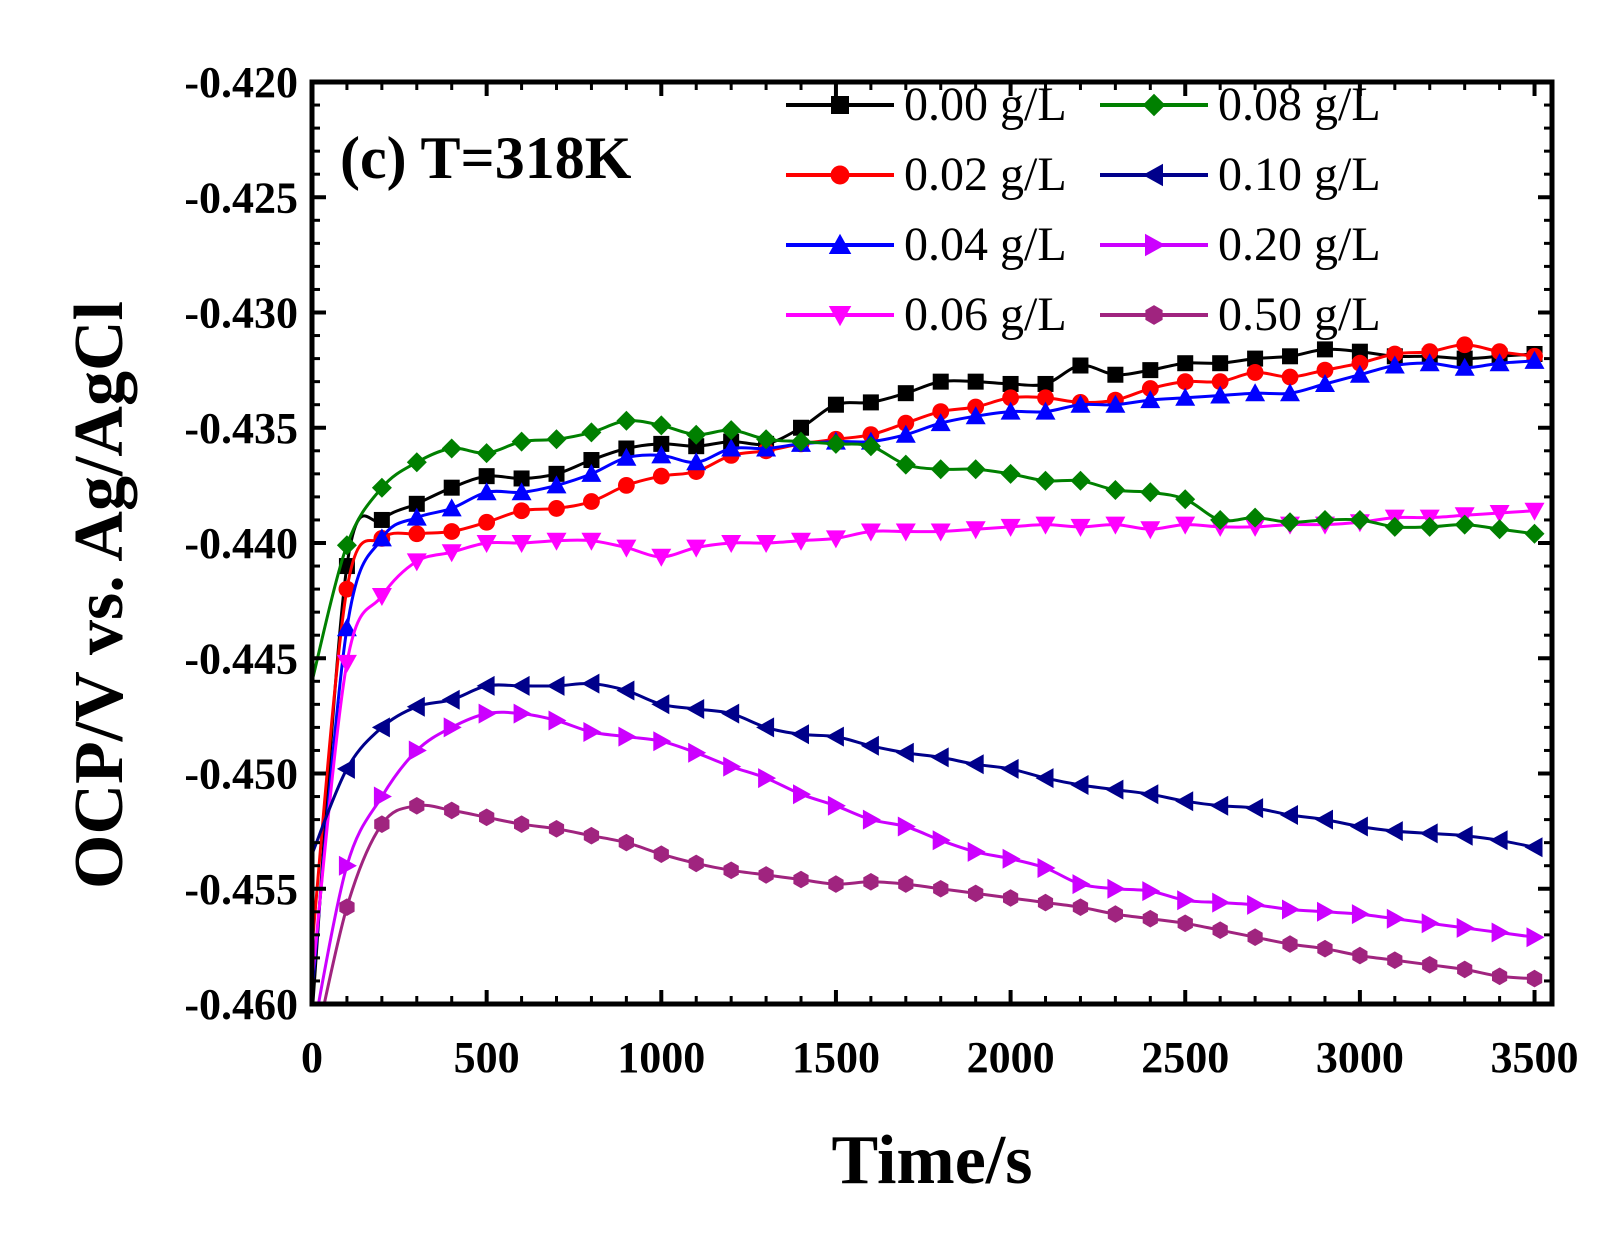 The width and height of the screenshot is (1615, 1233). I want to click on y-tick-label: -0.430, so click(241, 313).